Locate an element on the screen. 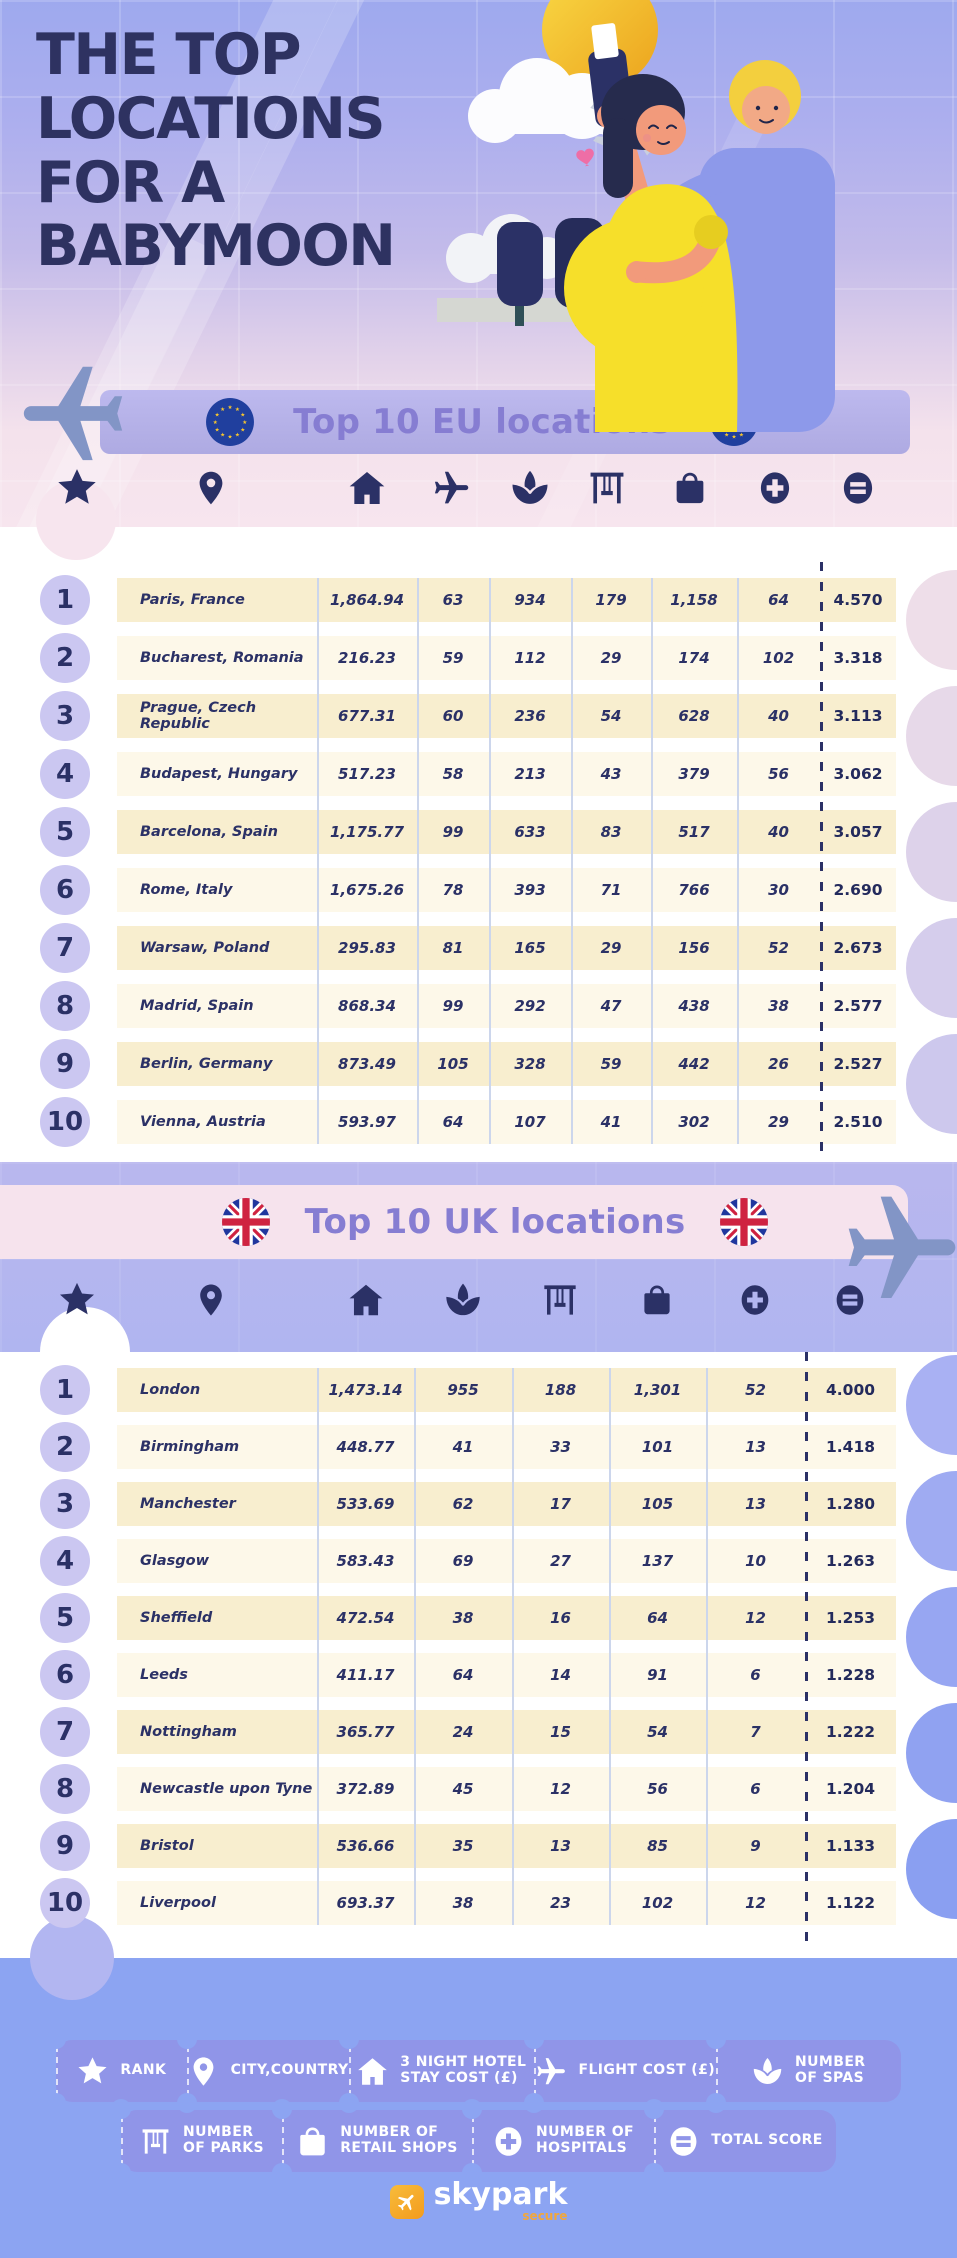 The width and height of the screenshot is (957, 2258). hospitals-cell: 52 is located at coordinates (778, 948).